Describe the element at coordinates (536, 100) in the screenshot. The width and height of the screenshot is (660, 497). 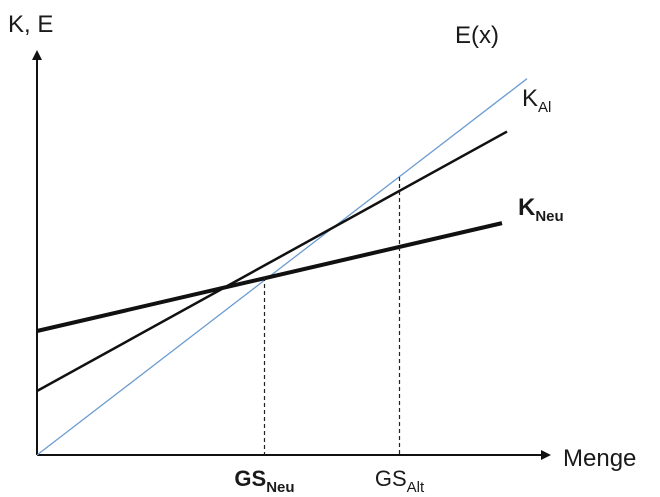
I see `series-label-kal: KAl` at that location.